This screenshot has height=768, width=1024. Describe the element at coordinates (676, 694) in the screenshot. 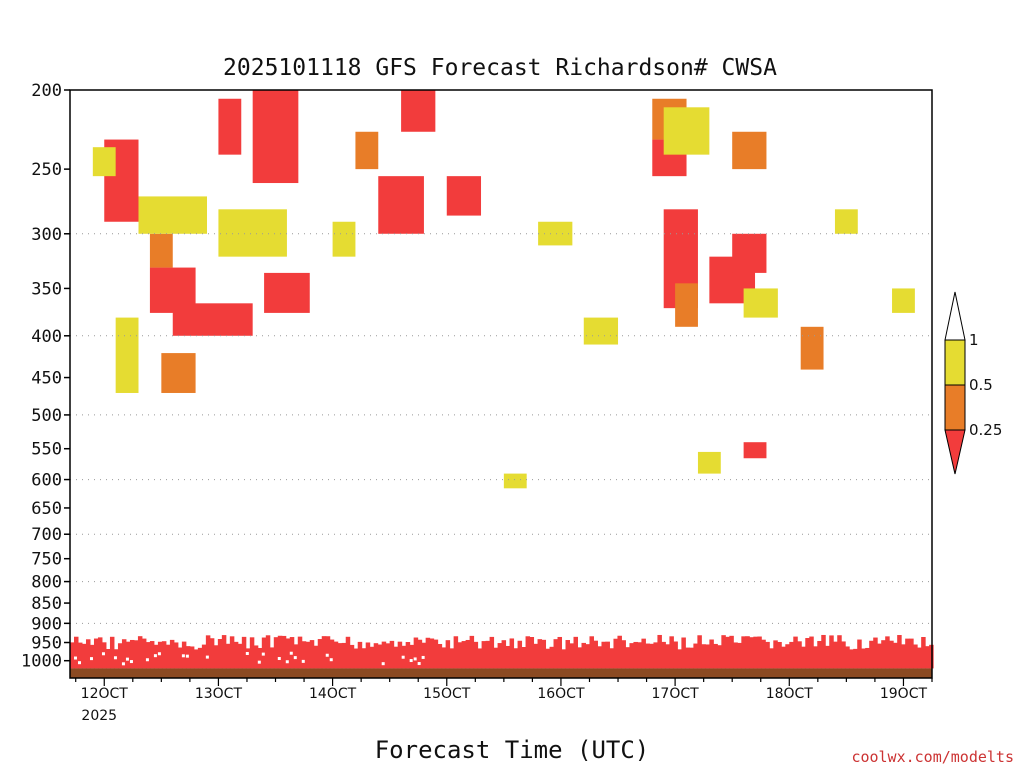

I see `x-tick-label: 17OCT` at that location.